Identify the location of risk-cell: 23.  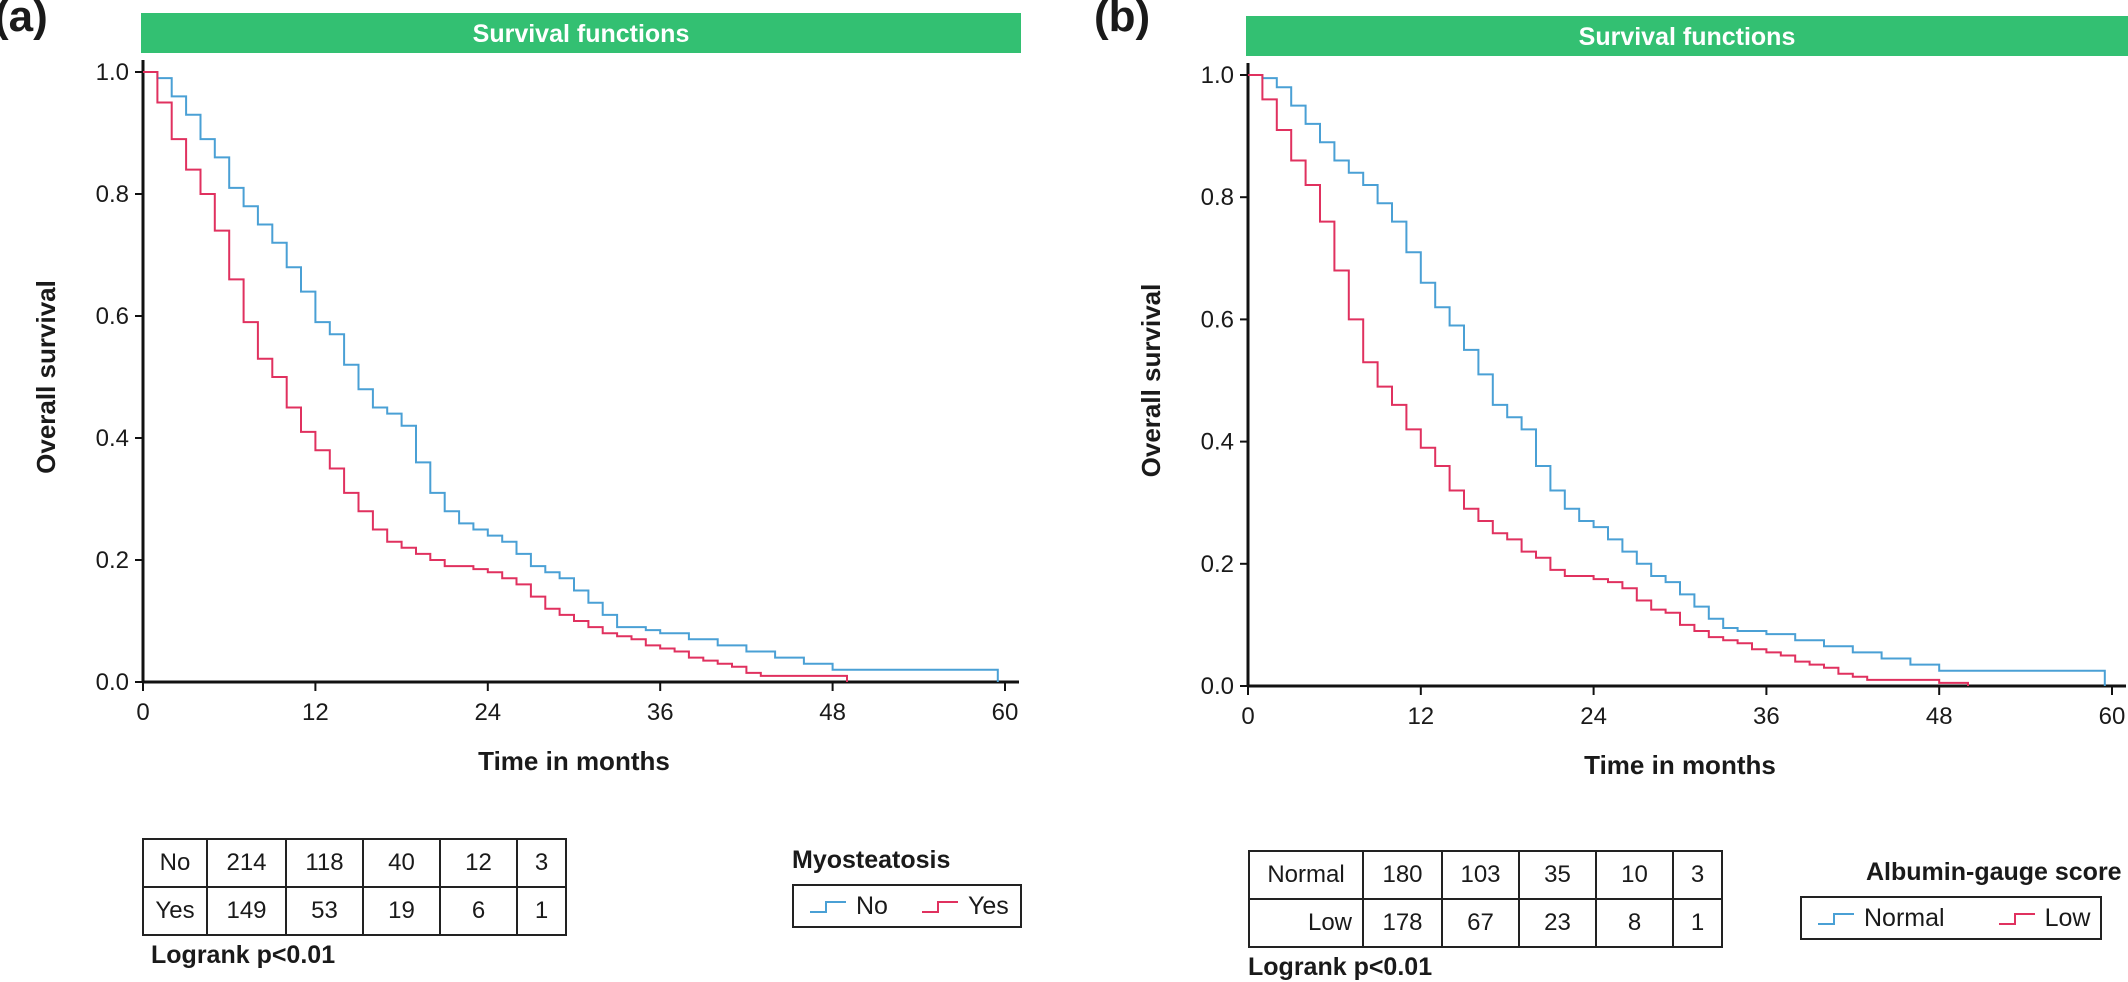
(1557, 923).